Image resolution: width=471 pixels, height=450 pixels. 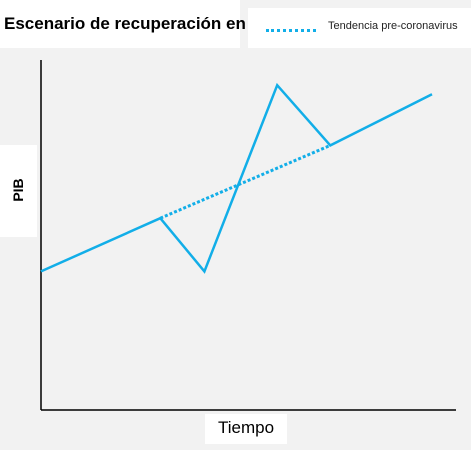 I want to click on legend, so click(x=359, y=28).